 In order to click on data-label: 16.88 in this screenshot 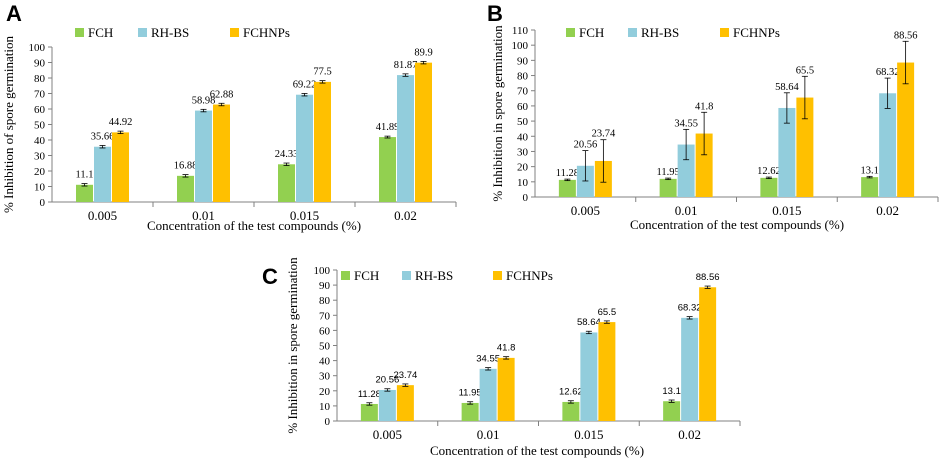, I will do `click(186, 166)`.